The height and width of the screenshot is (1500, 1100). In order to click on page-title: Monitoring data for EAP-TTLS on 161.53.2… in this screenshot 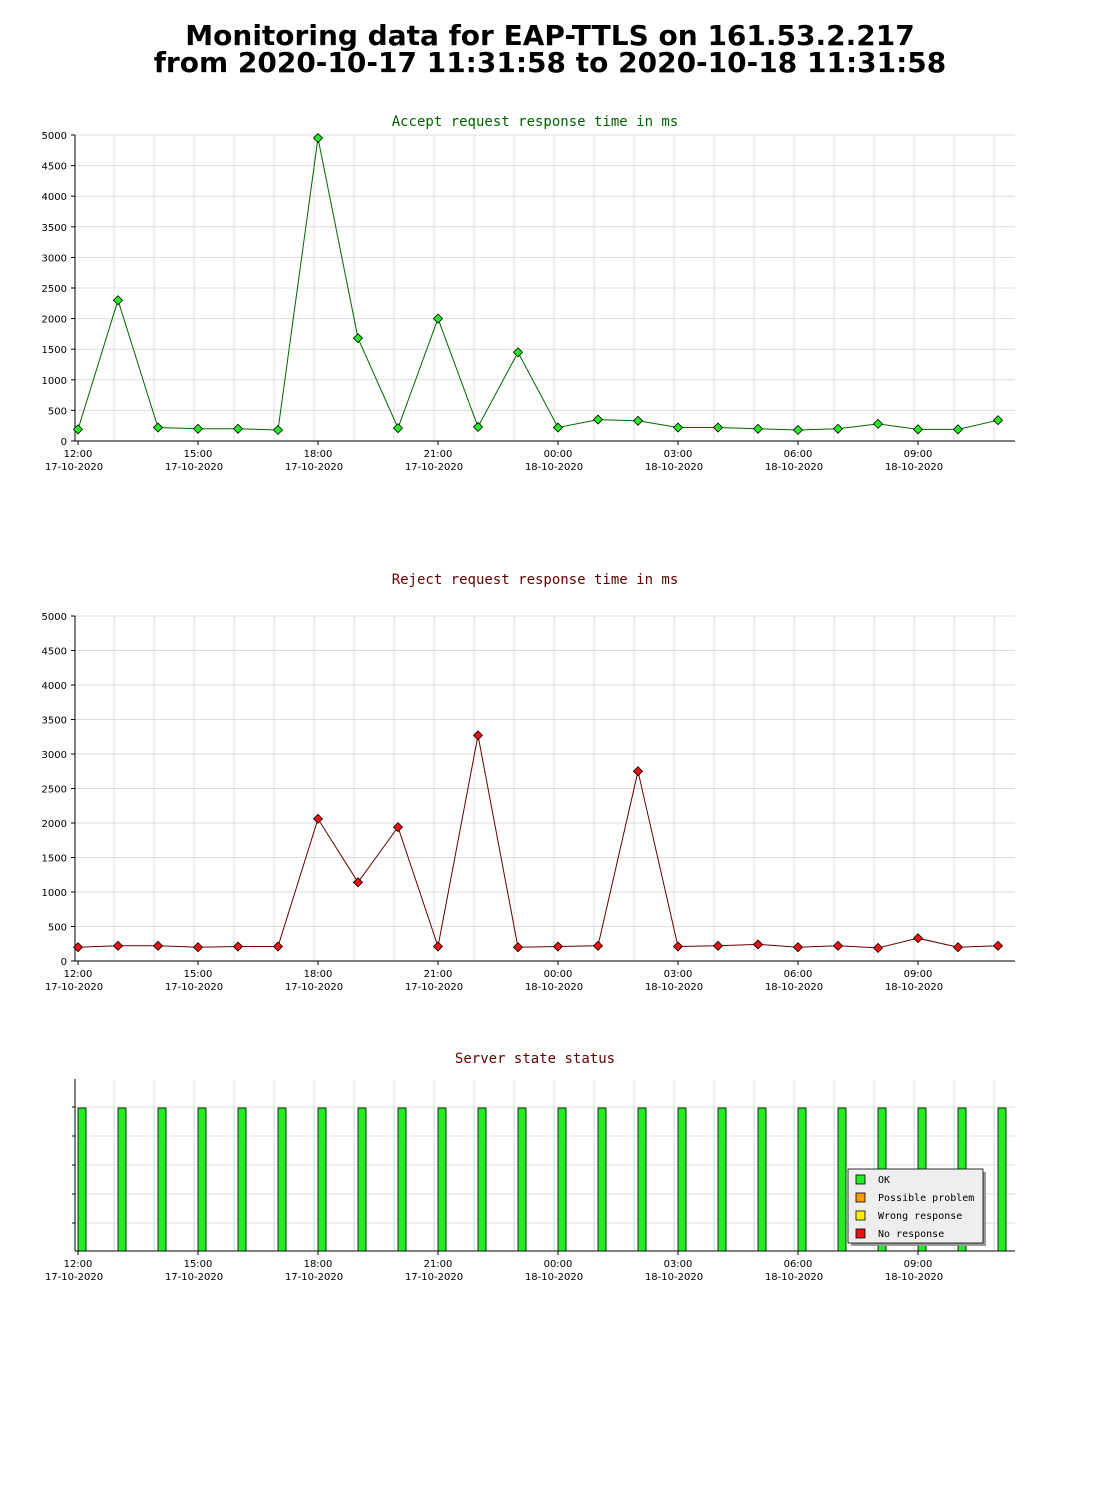, I will do `click(550, 49)`.